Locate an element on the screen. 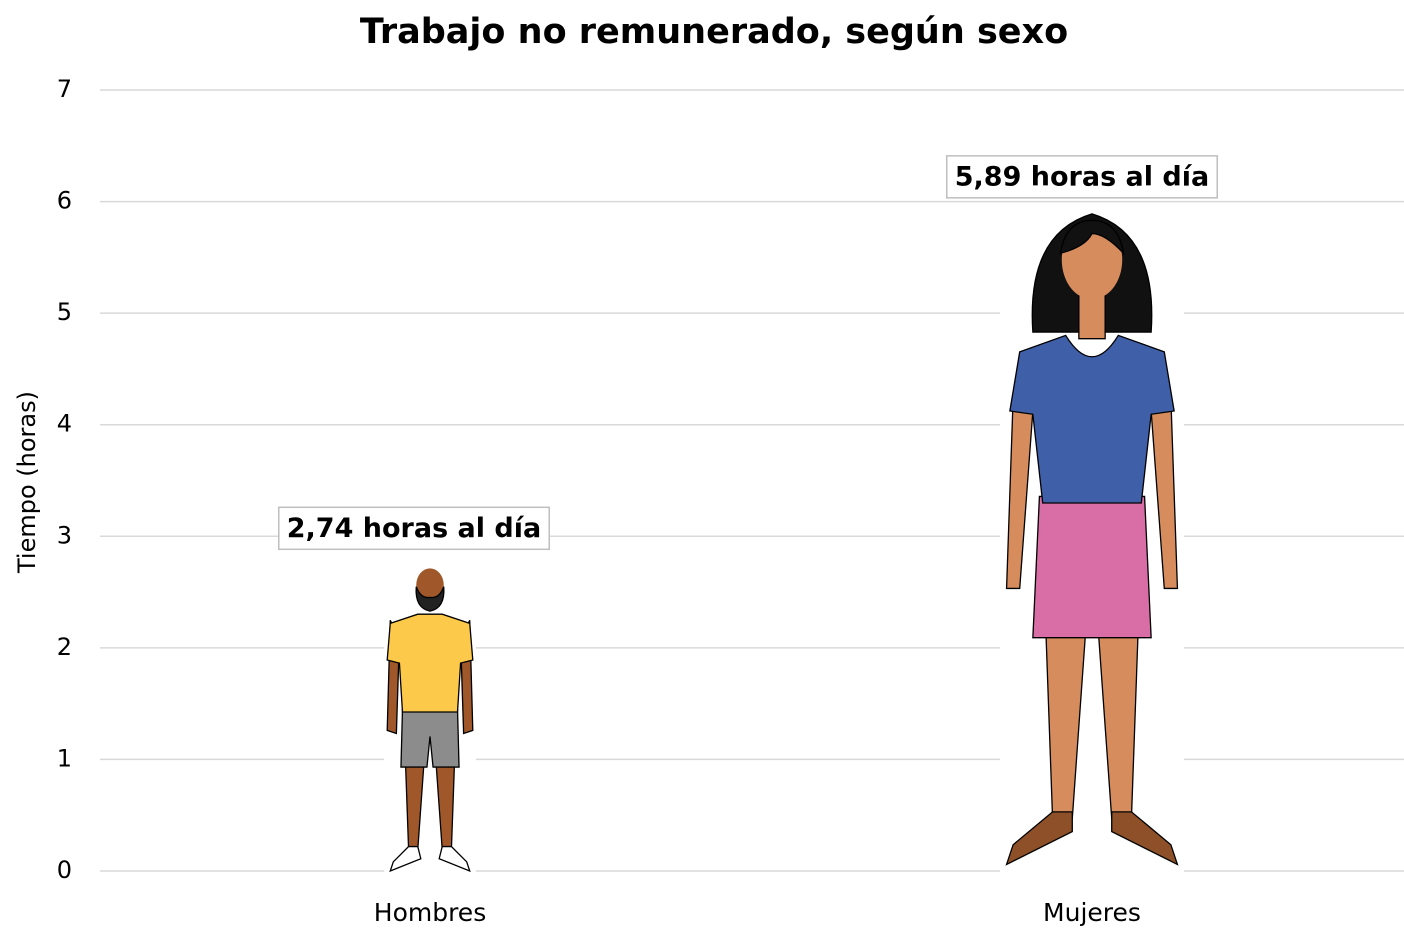 Image resolution: width=1404 pixels, height=930 pixels. y-tick-label: 3 is located at coordinates (64, 535).